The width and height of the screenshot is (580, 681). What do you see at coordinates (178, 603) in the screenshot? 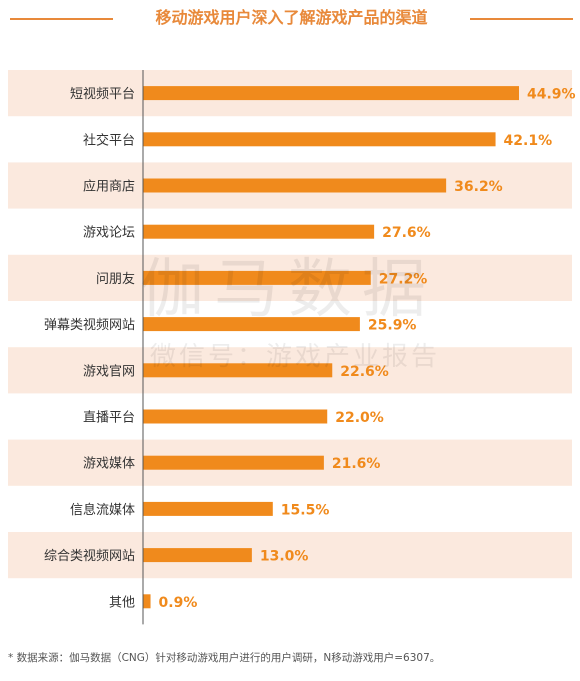
I see `data-label: 0.9%` at bounding box center [178, 603].